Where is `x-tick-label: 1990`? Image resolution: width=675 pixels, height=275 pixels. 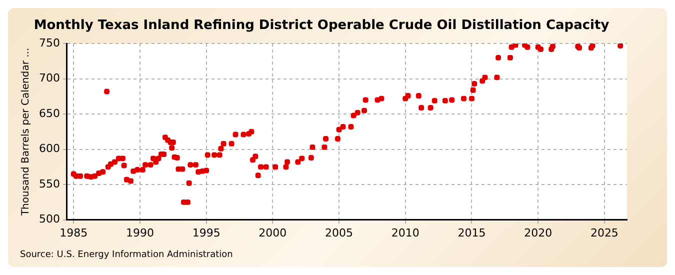 x-tick-label: 1990 is located at coordinates (140, 233).